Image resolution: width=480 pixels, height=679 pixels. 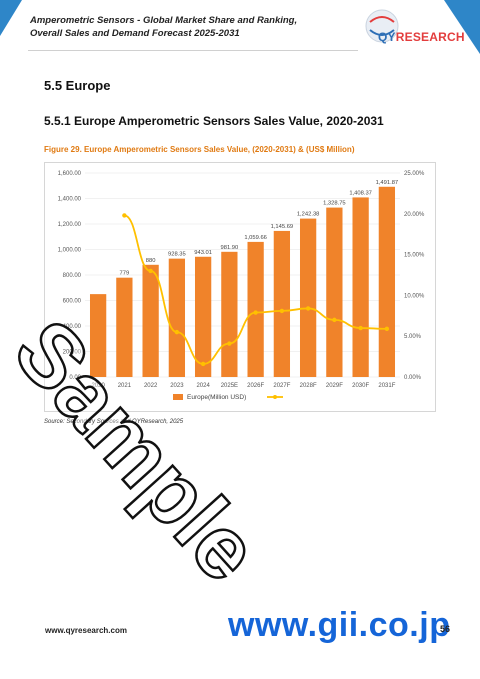 What do you see at coordinates (387, 183) in the screenshot?
I see `bar-data-label: 1,491.87` at bounding box center [387, 183].